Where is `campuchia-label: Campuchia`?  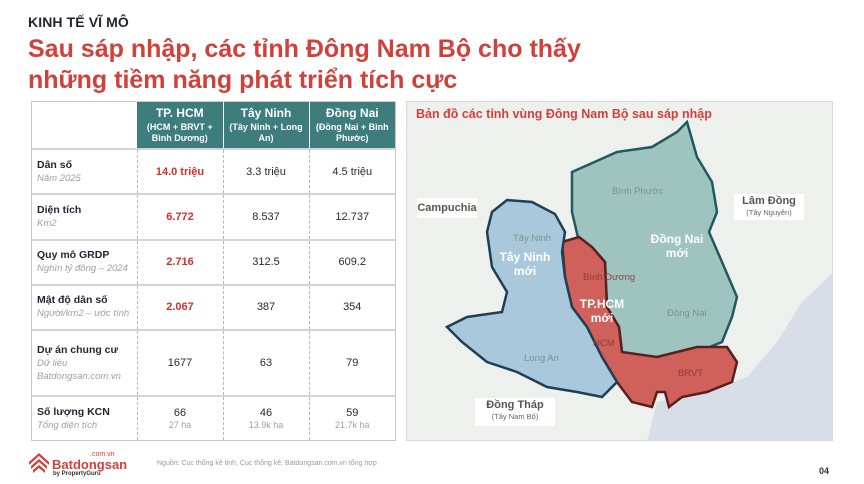
campuchia-label: Campuchia is located at coordinates (447, 208).